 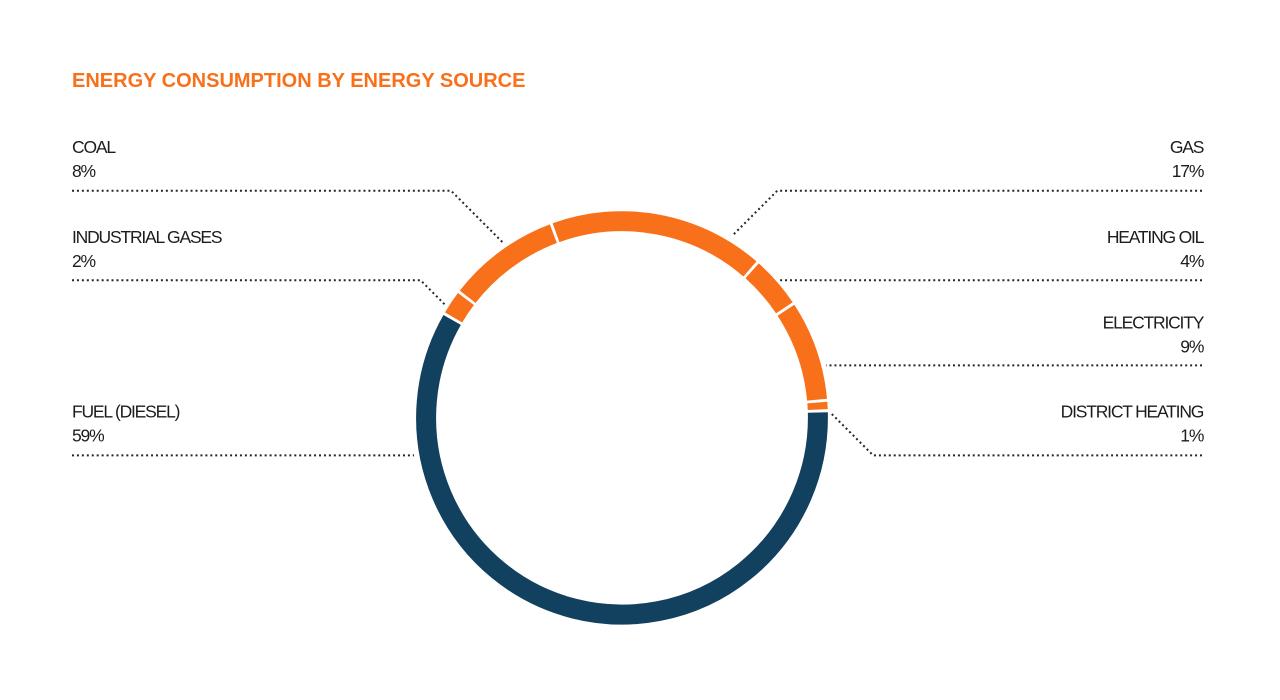 I want to click on svg-text: GAS, so click(x=1187, y=147).